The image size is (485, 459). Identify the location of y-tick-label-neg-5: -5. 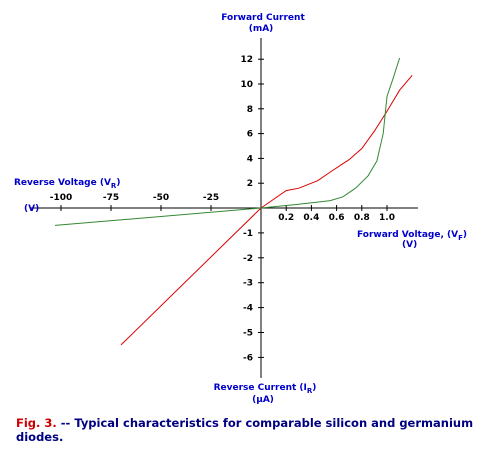
(248, 334).